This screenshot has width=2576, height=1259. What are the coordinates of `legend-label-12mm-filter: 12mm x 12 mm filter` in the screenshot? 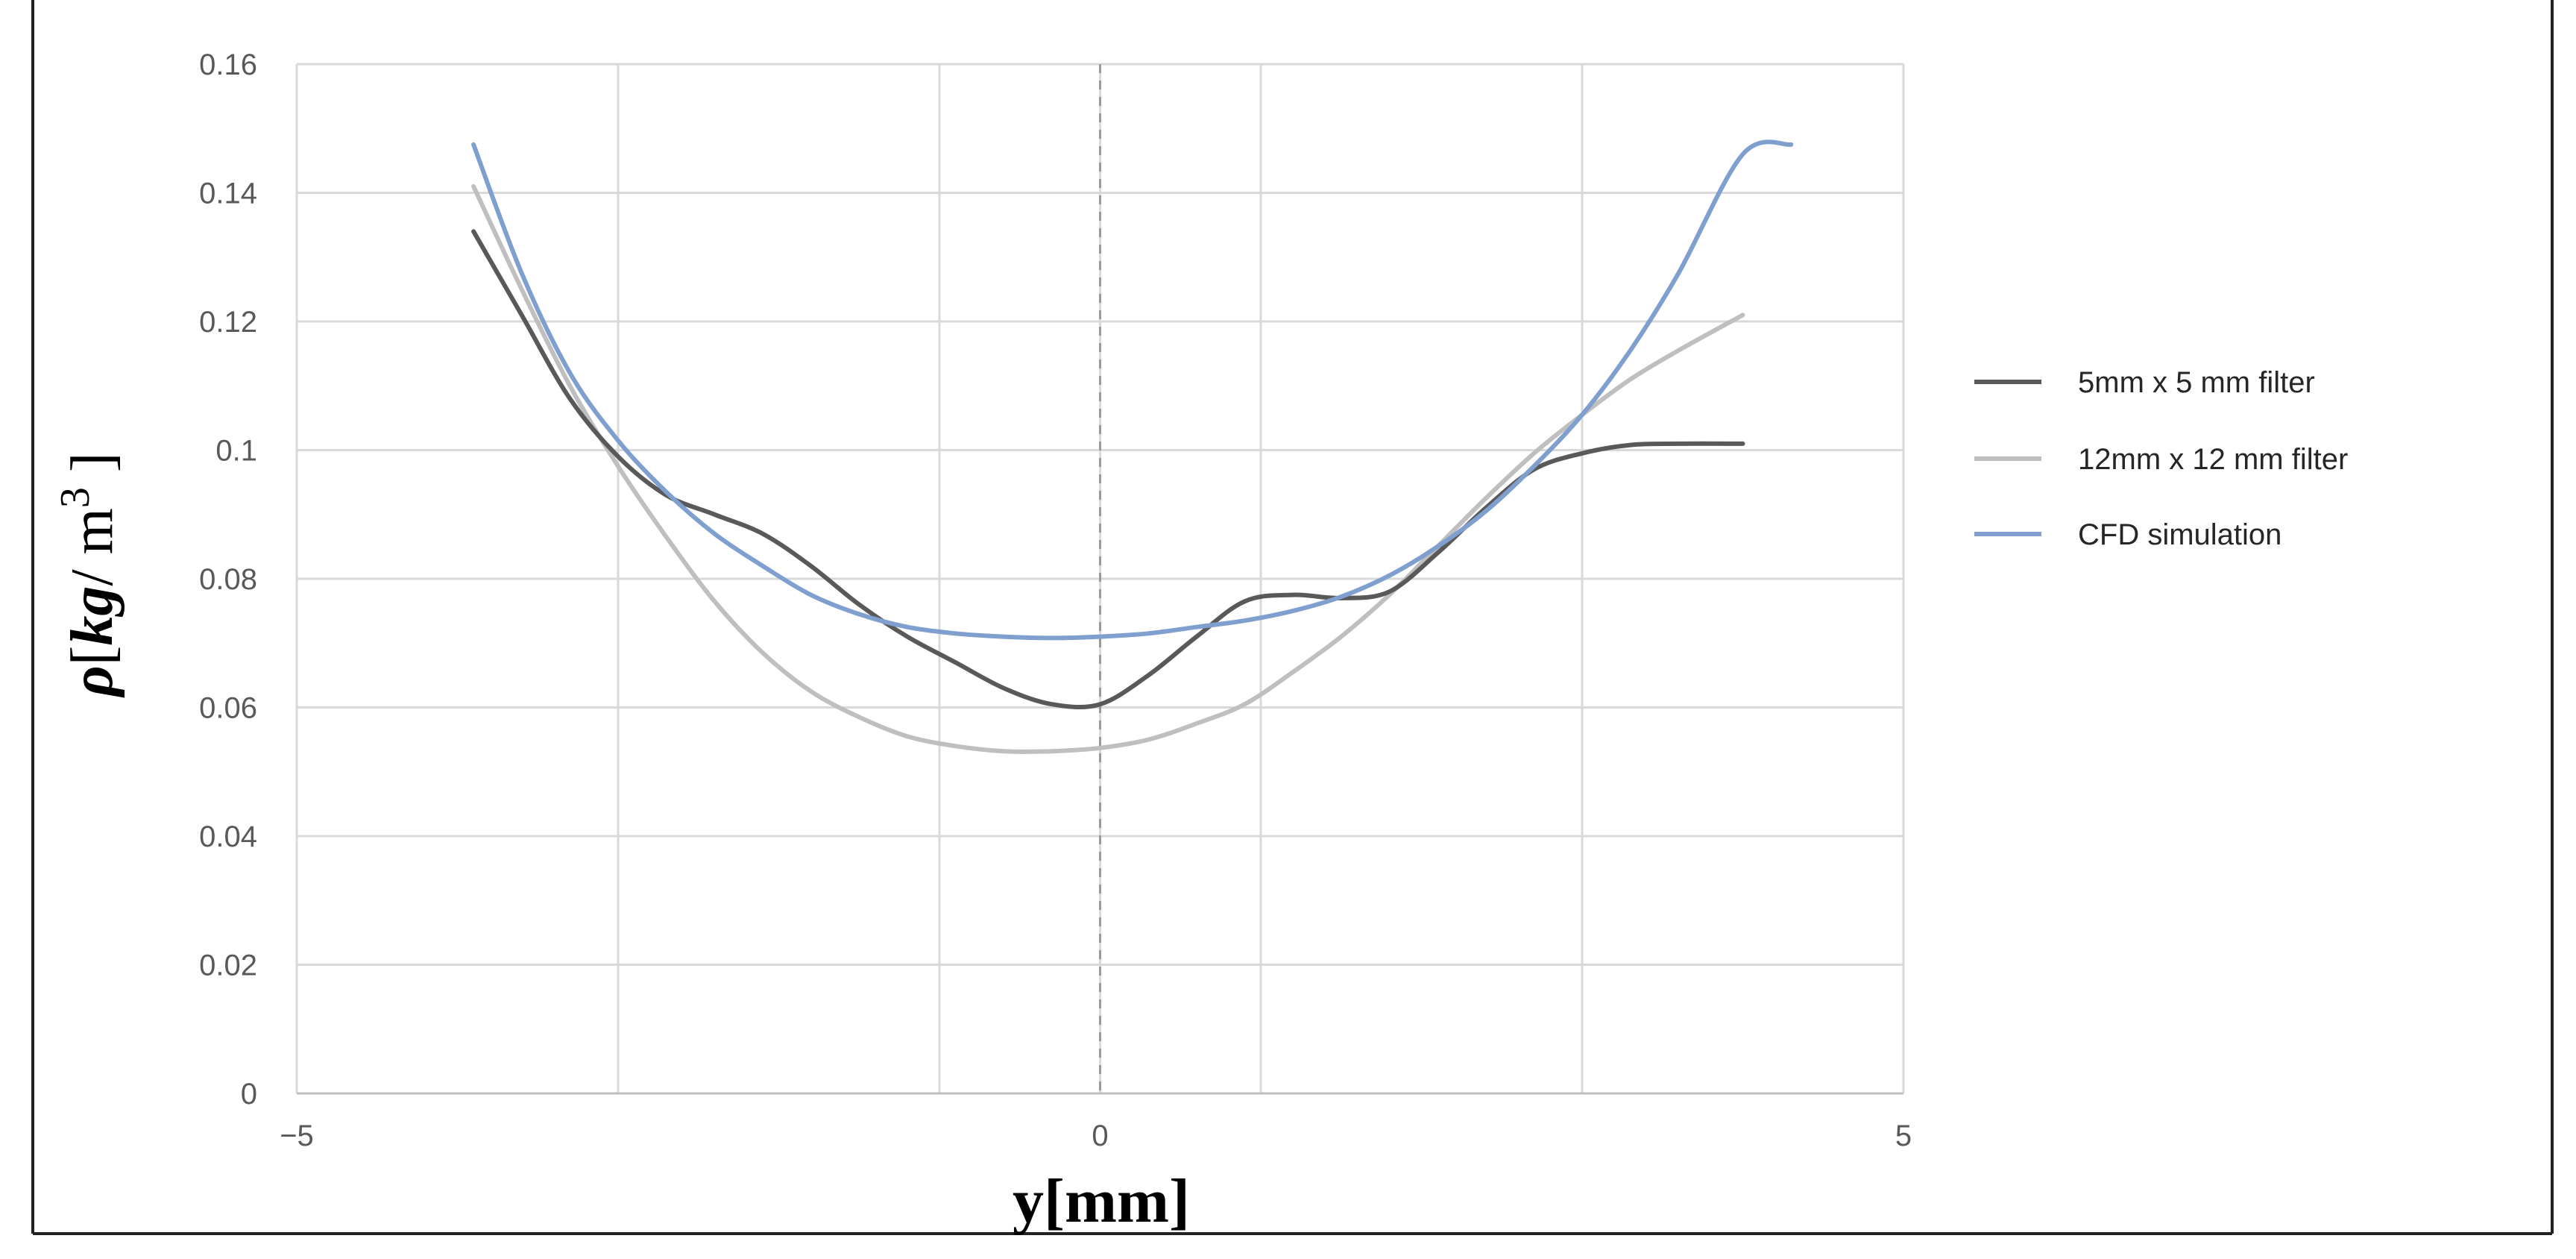 It's located at (2213, 459).